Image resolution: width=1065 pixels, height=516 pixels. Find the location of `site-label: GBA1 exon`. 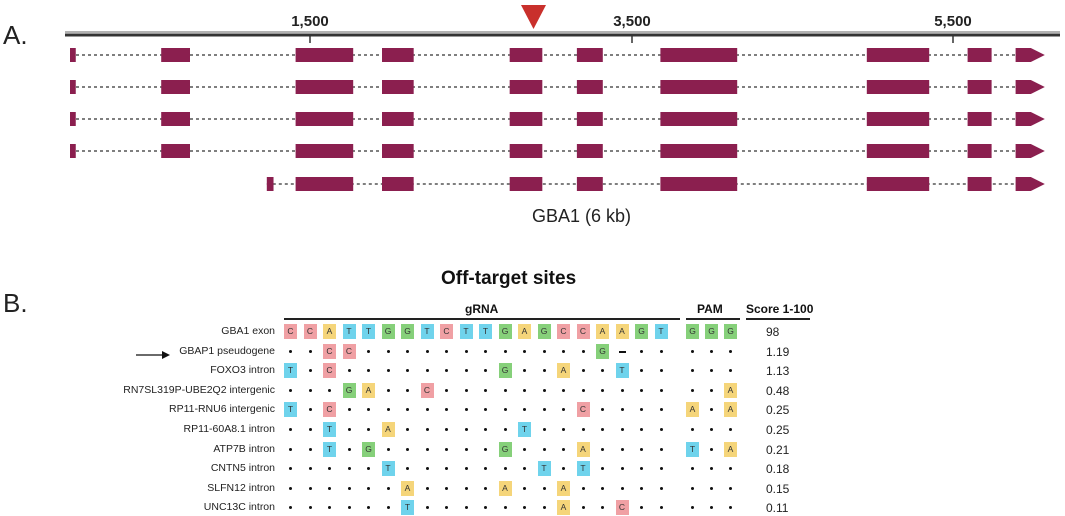

site-label: GBA1 exon is located at coordinates (248, 331).